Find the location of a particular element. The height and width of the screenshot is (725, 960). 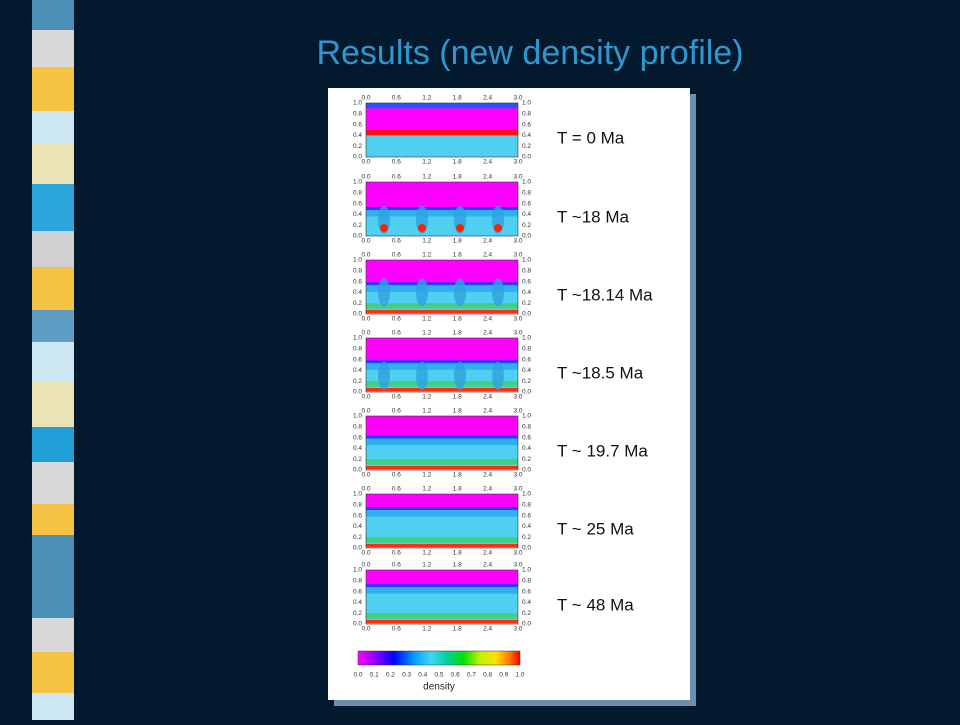

panel-label: T ~18 Ma is located at coordinates (593, 216).